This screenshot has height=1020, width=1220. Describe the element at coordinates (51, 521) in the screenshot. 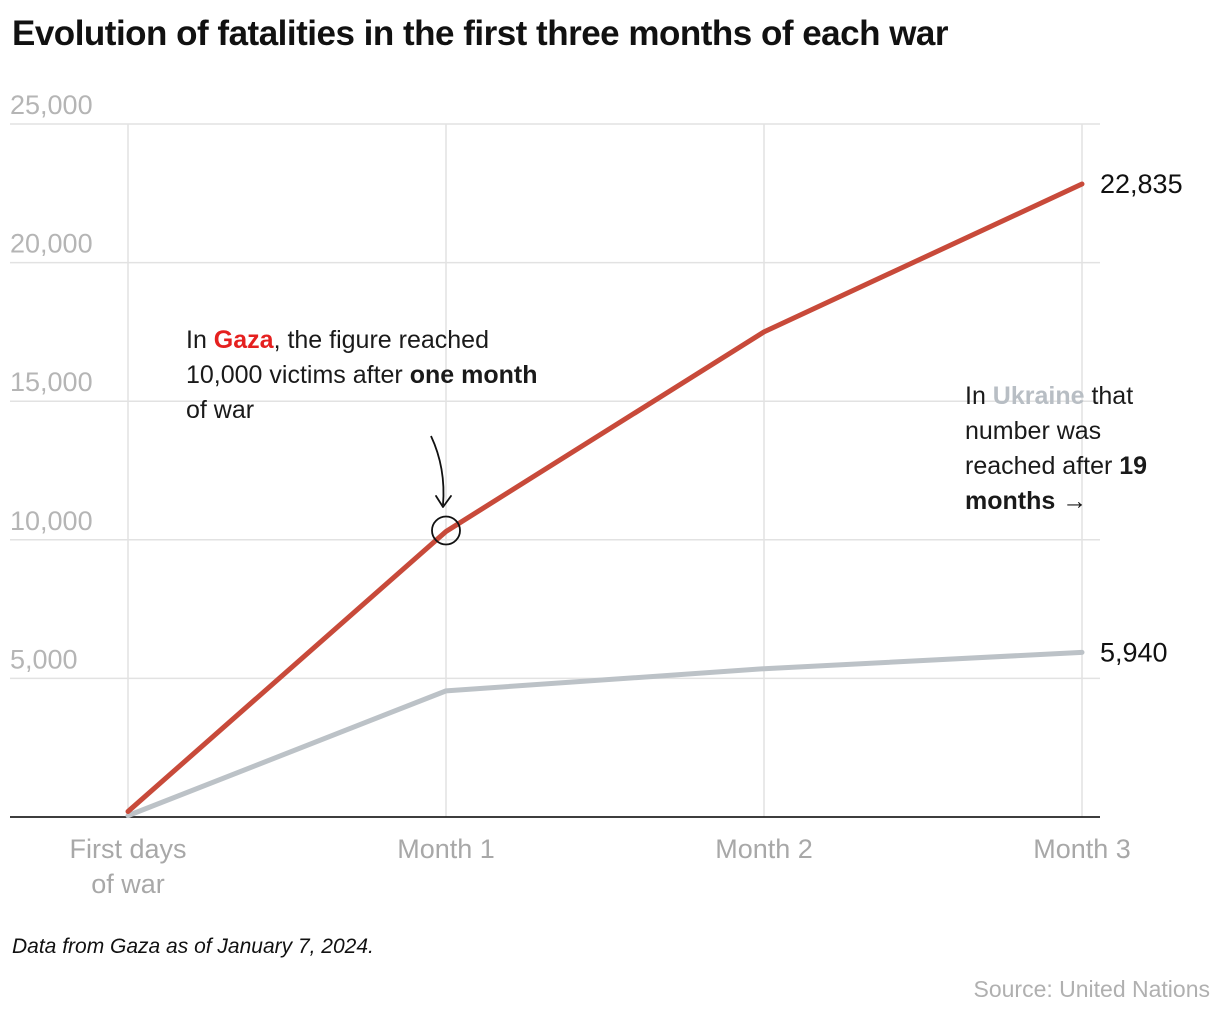

I see `y-tick-label: 10,000` at that location.